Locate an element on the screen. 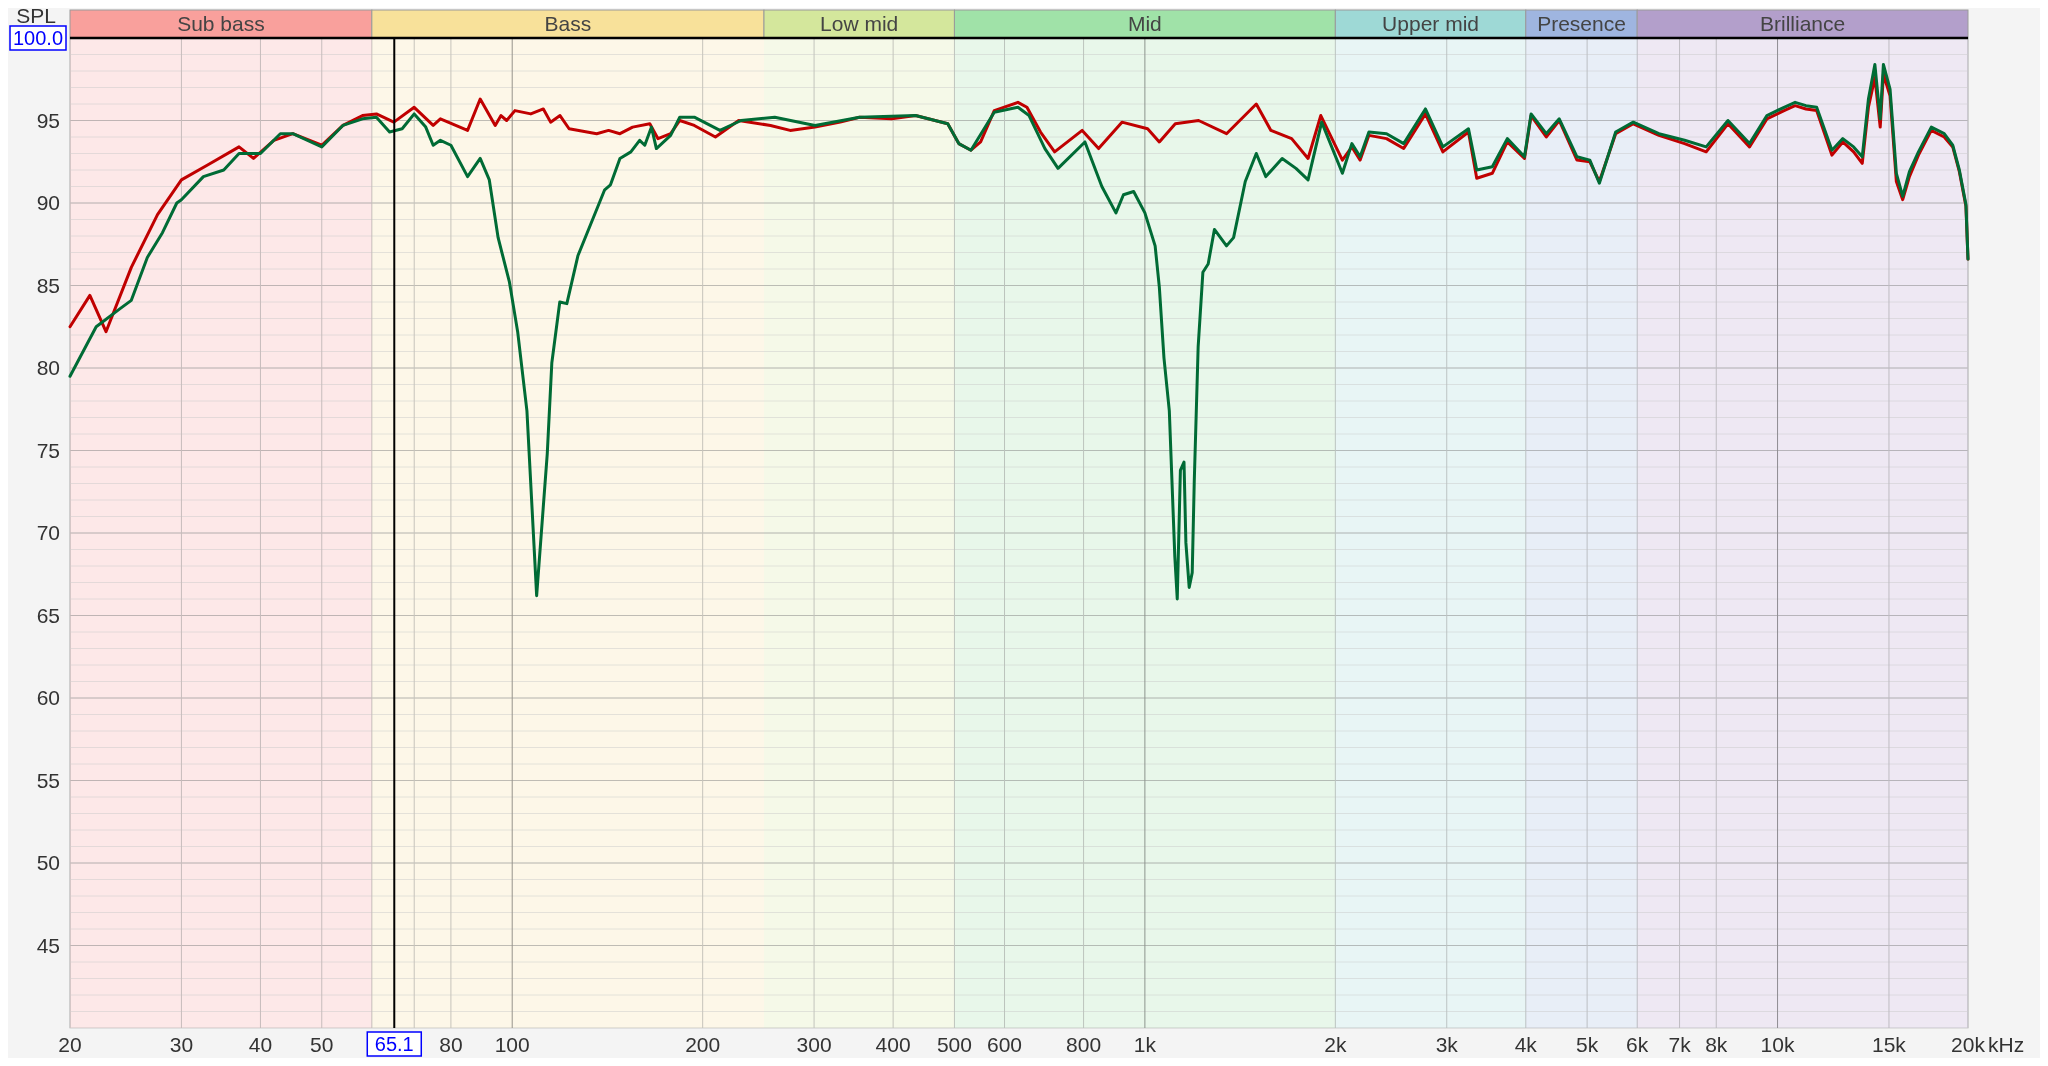  ref-line-label: 65.1 is located at coordinates (394, 1044).